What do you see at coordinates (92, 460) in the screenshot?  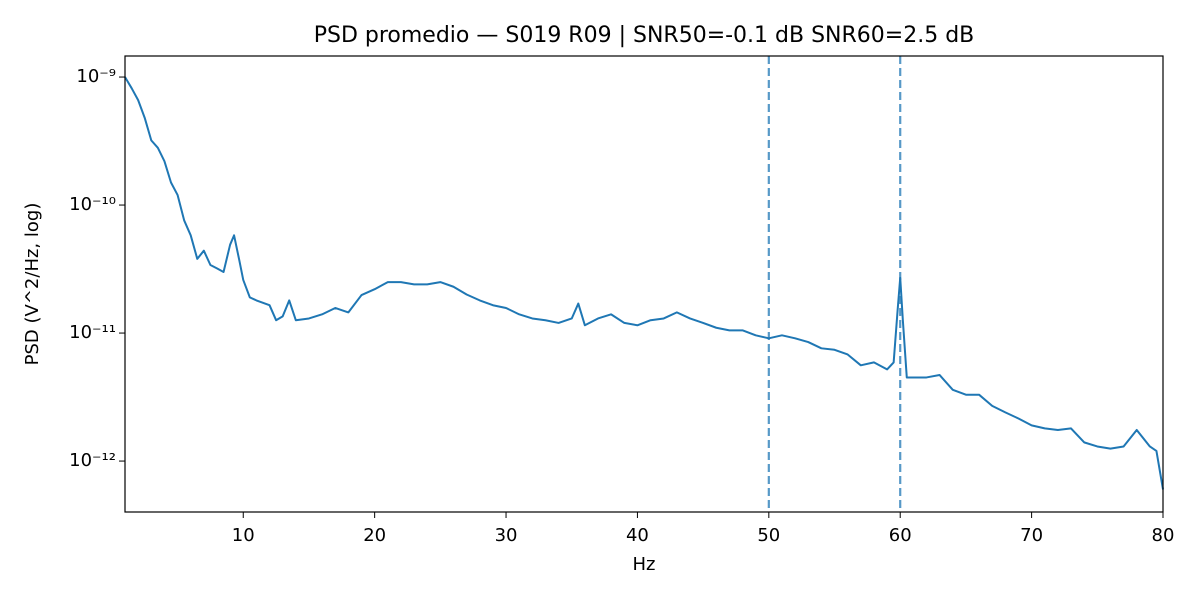 I see `y-tick-label: 10⁻¹²` at bounding box center [92, 460].